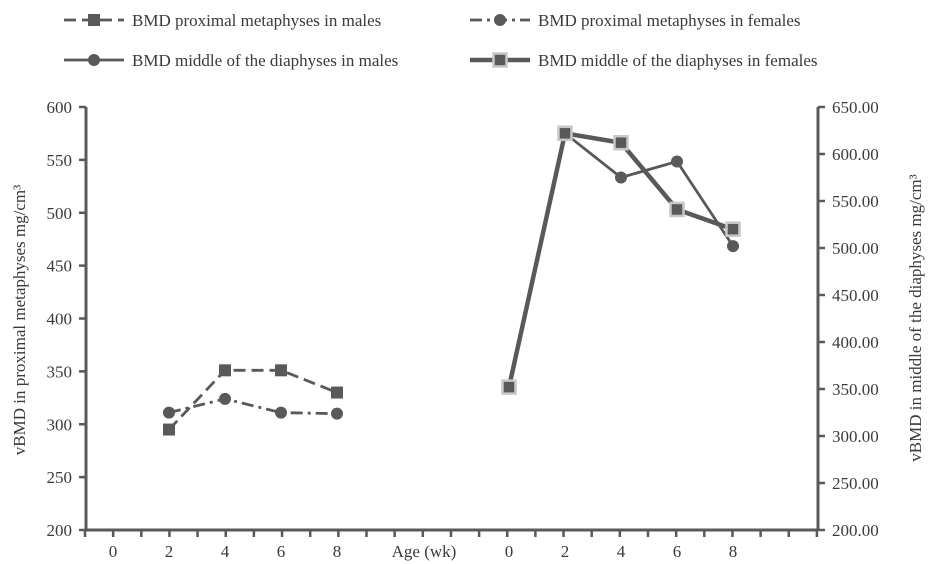 This screenshot has width=933, height=564. Describe the element at coordinates (855, 436) in the screenshot. I see `y-right-tick-label: 300.00` at that location.